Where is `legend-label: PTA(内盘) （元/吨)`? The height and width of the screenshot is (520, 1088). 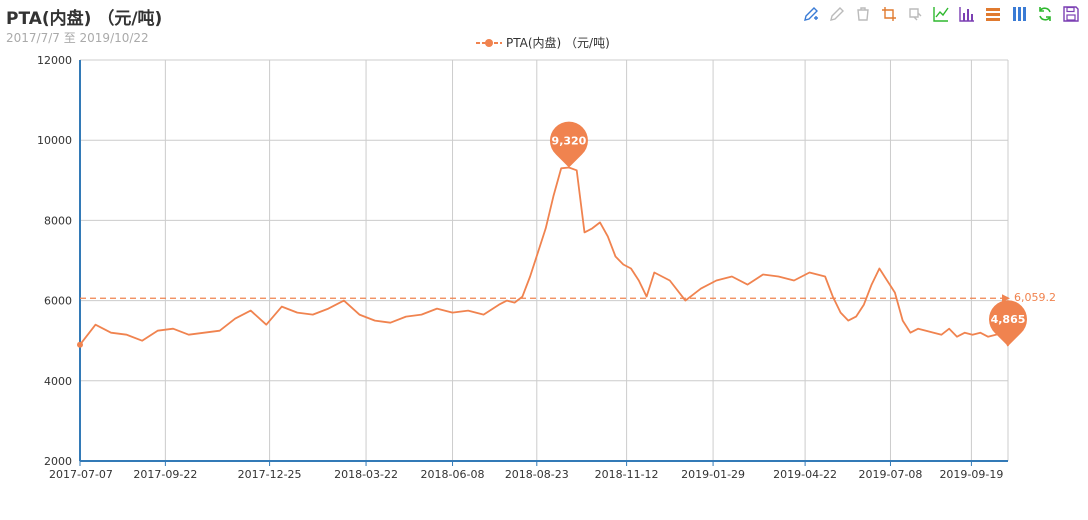 legend-label: PTA(内盘) （元/吨) is located at coordinates (558, 43).